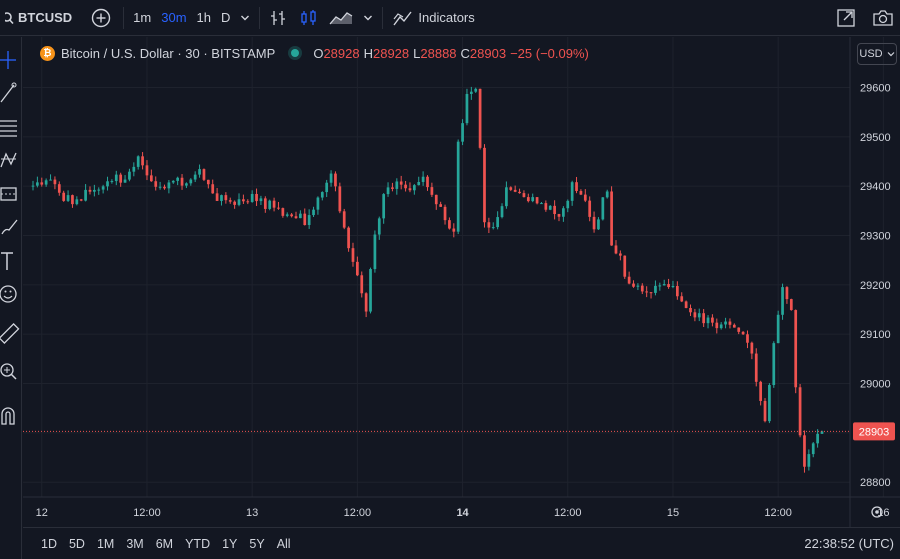 Image resolution: width=900 pixels, height=559 pixels. What do you see at coordinates (49, 543) in the screenshot?
I see `range-1d: 1D` at bounding box center [49, 543].